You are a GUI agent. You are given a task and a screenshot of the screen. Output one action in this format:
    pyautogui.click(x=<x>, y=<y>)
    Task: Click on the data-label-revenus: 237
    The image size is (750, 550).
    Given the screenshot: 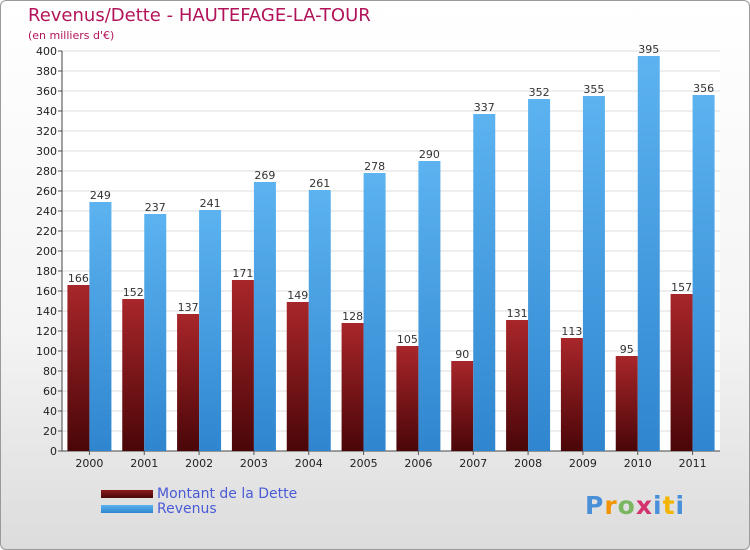 What is the action you would take?
    pyautogui.click(x=155, y=207)
    